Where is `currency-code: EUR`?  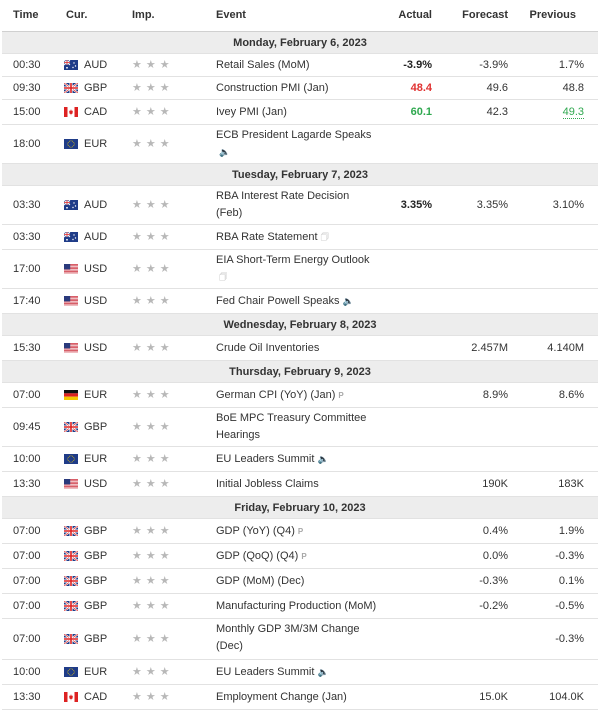
currency-code: EUR is located at coordinates (96, 144).